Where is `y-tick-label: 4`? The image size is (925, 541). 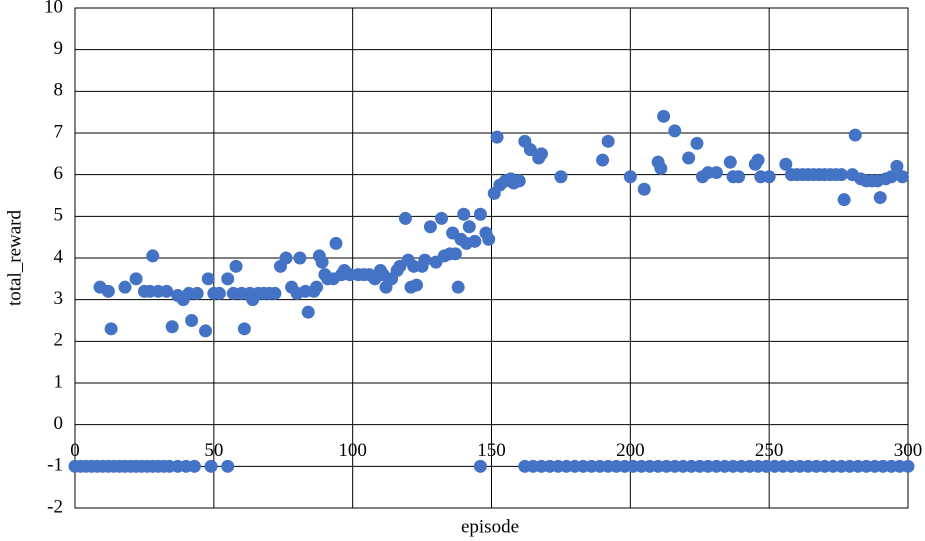
y-tick-label: 4 is located at coordinates (59, 256).